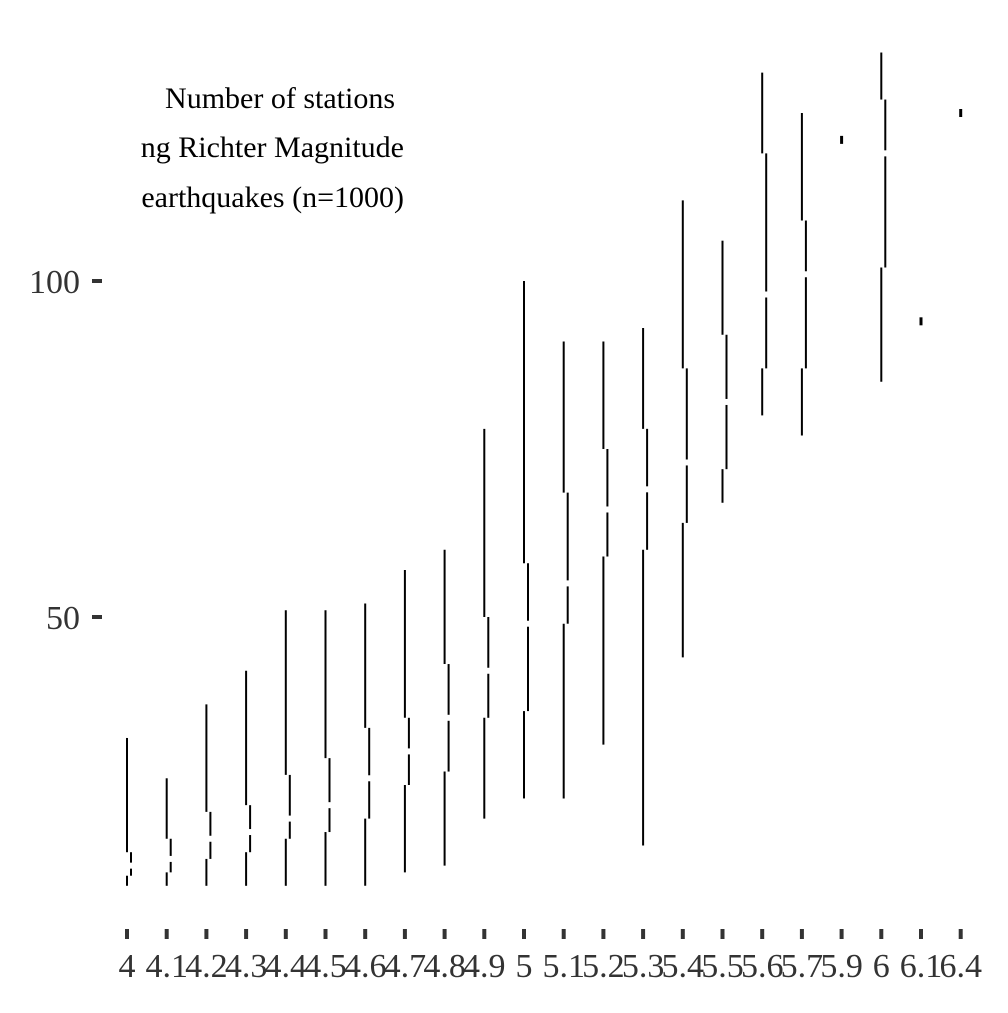  Describe the element at coordinates (762, 966) in the screenshot. I see `x-tick-label: 5.6` at that location.